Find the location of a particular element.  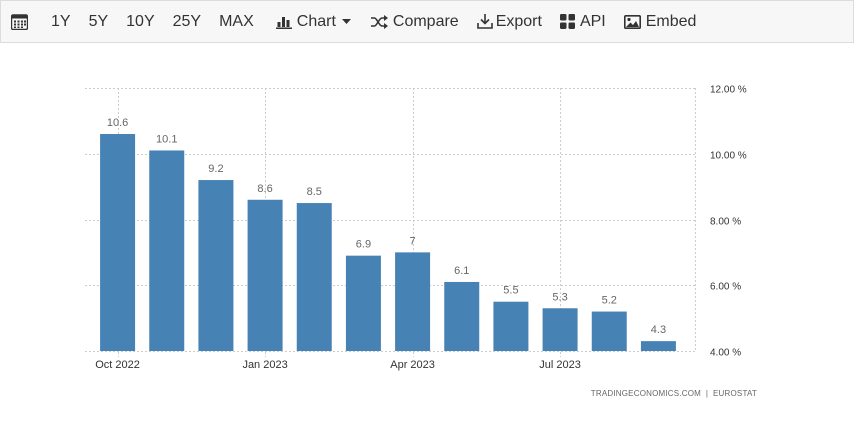

compare-label: Compare is located at coordinates (425, 21).